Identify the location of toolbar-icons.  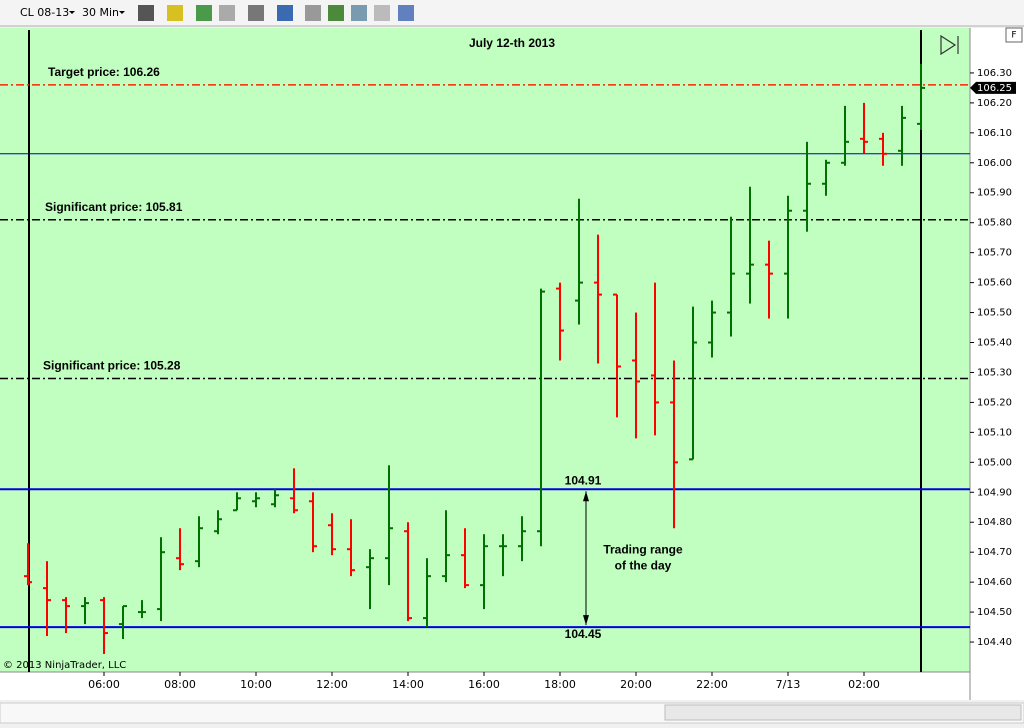
(276, 13).